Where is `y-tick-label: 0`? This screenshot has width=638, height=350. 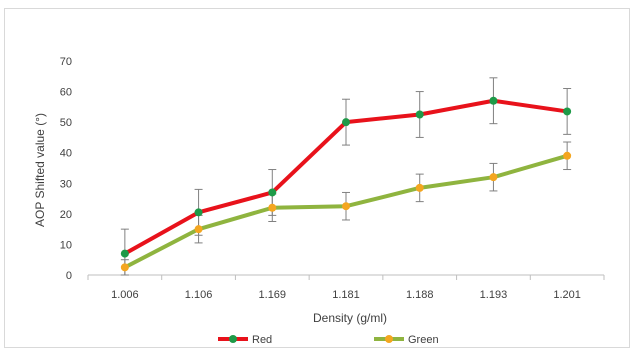
y-tick-label: 0 is located at coordinates (69, 276).